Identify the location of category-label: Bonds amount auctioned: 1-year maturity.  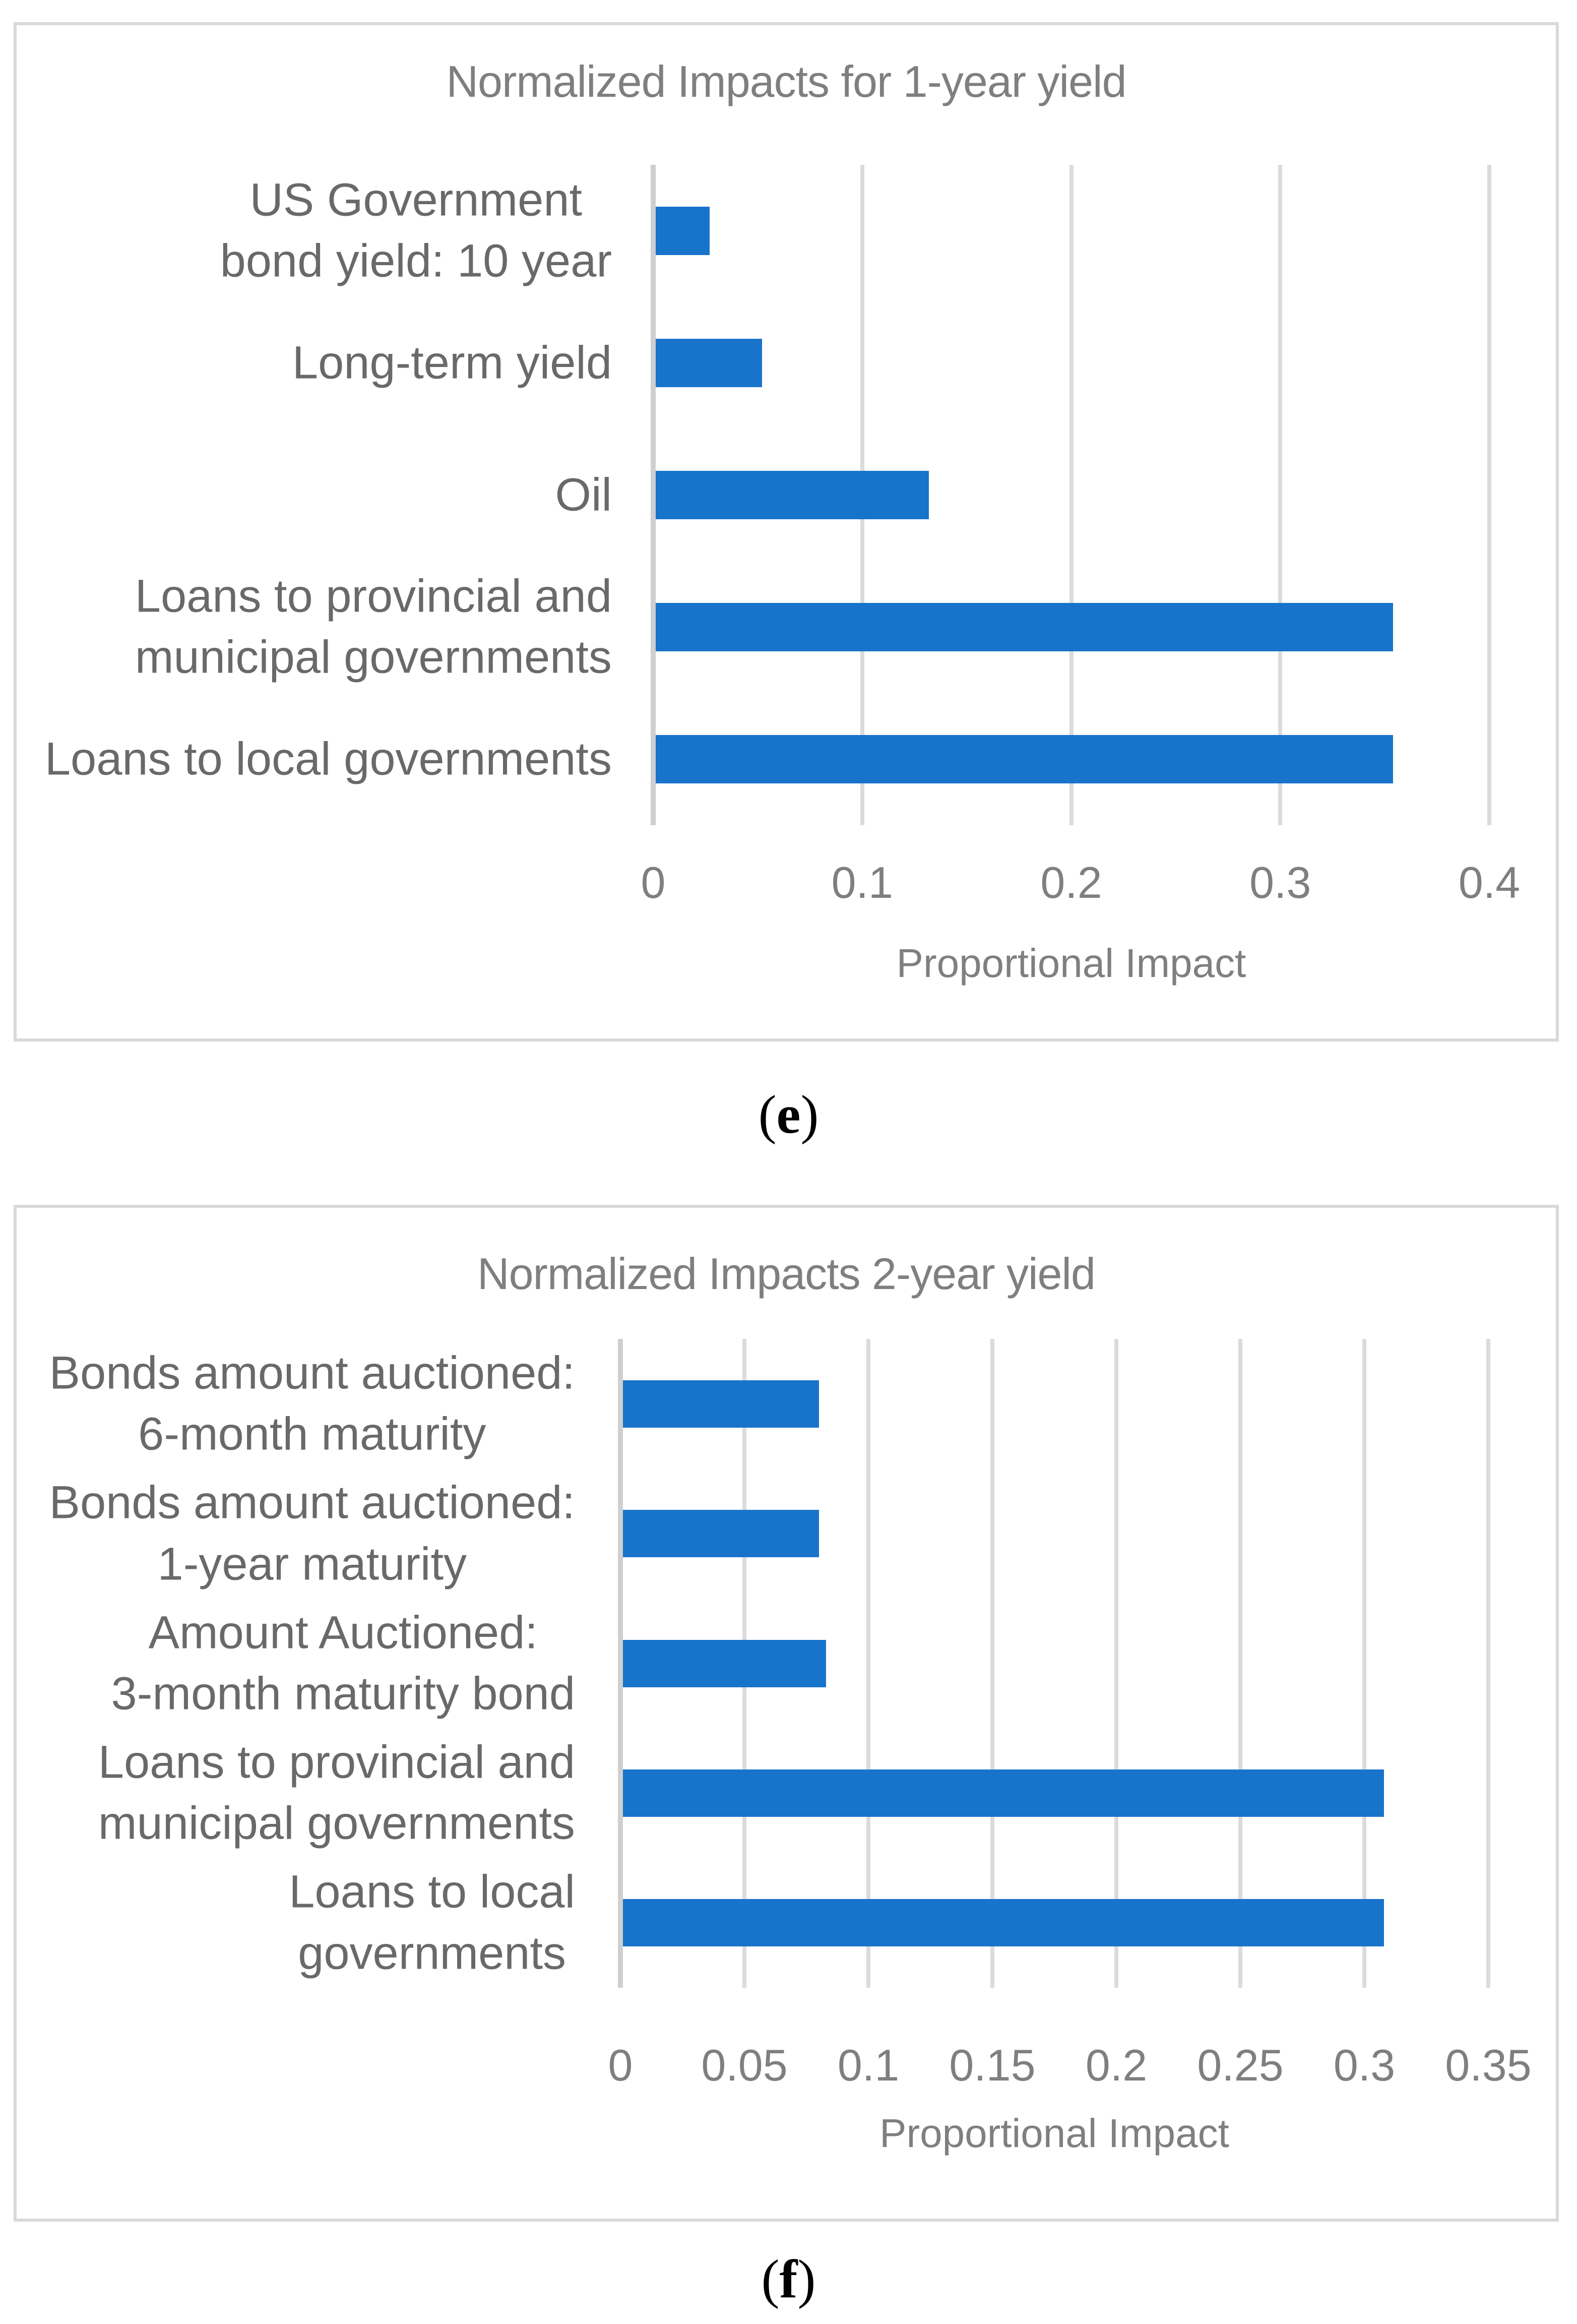
(312, 1533).